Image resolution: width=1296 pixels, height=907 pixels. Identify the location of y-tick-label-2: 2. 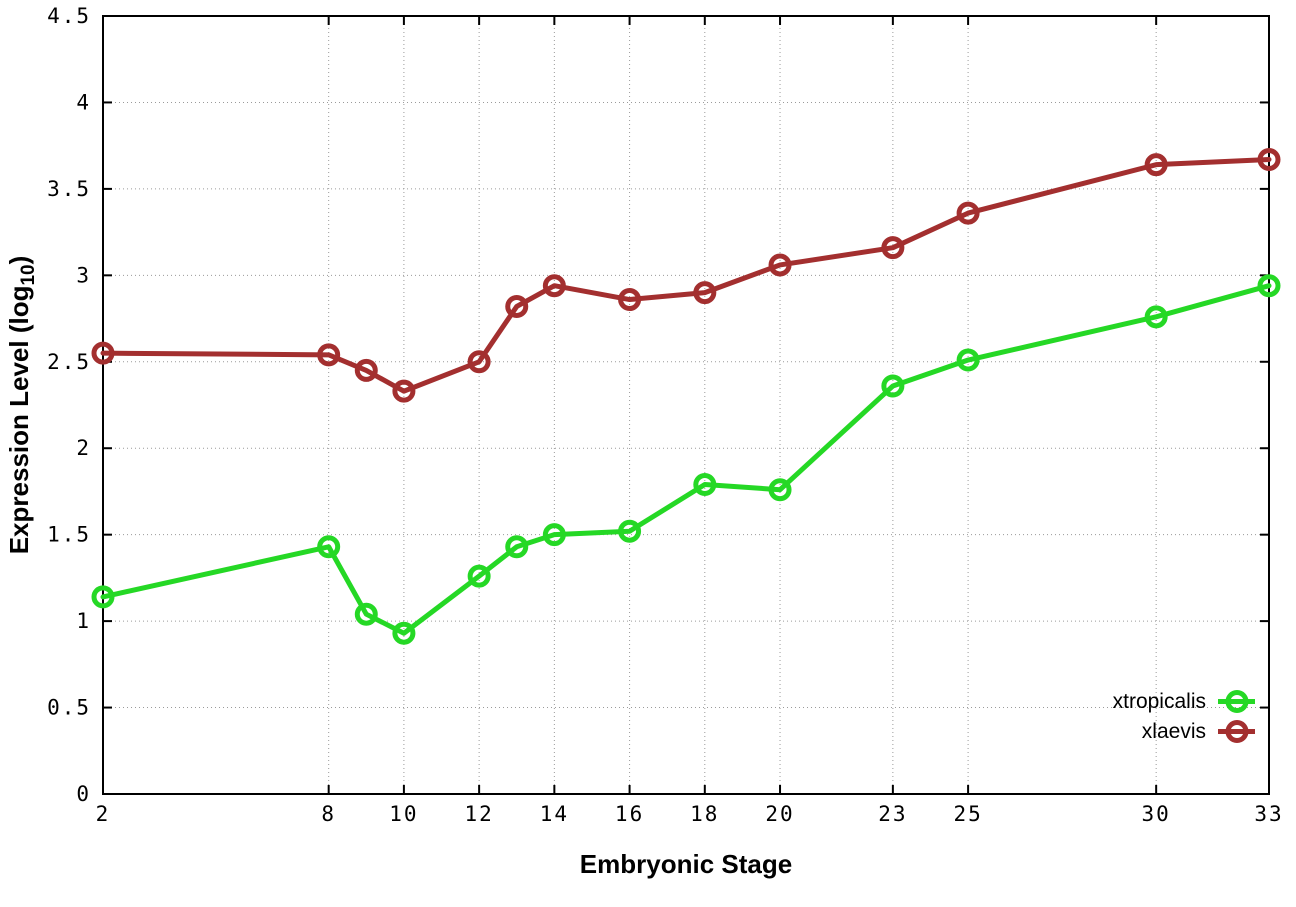
(83, 448).